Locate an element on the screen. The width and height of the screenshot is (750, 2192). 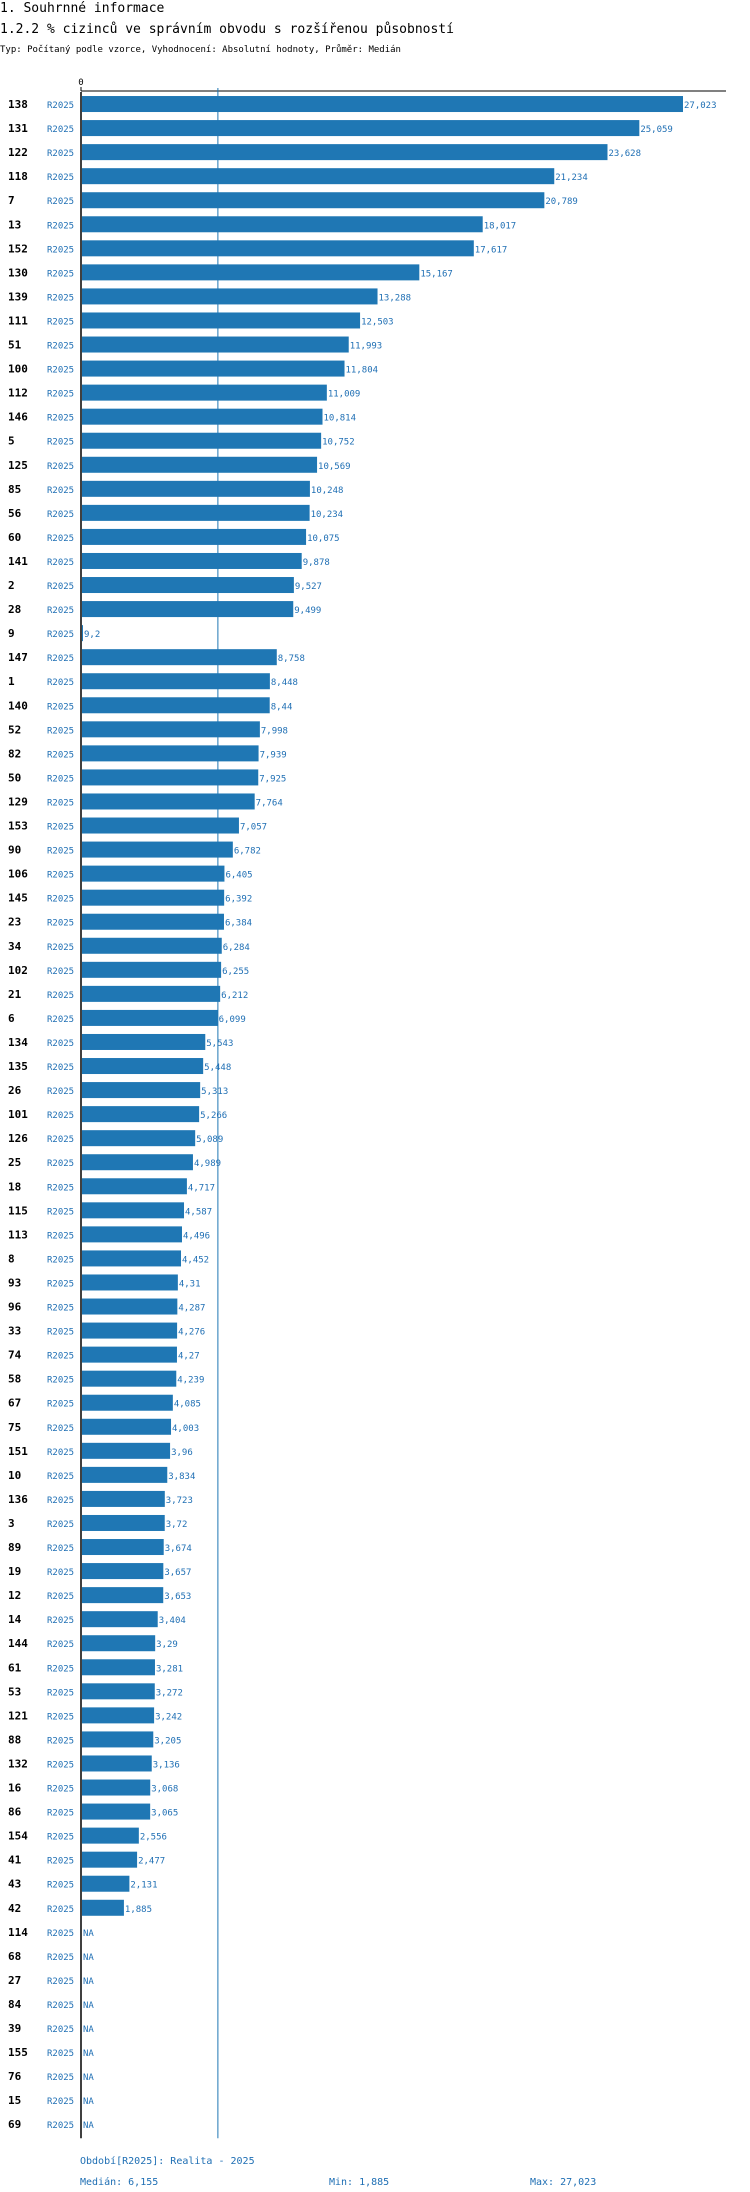
value-label: 3,281 is located at coordinates (169, 1669).